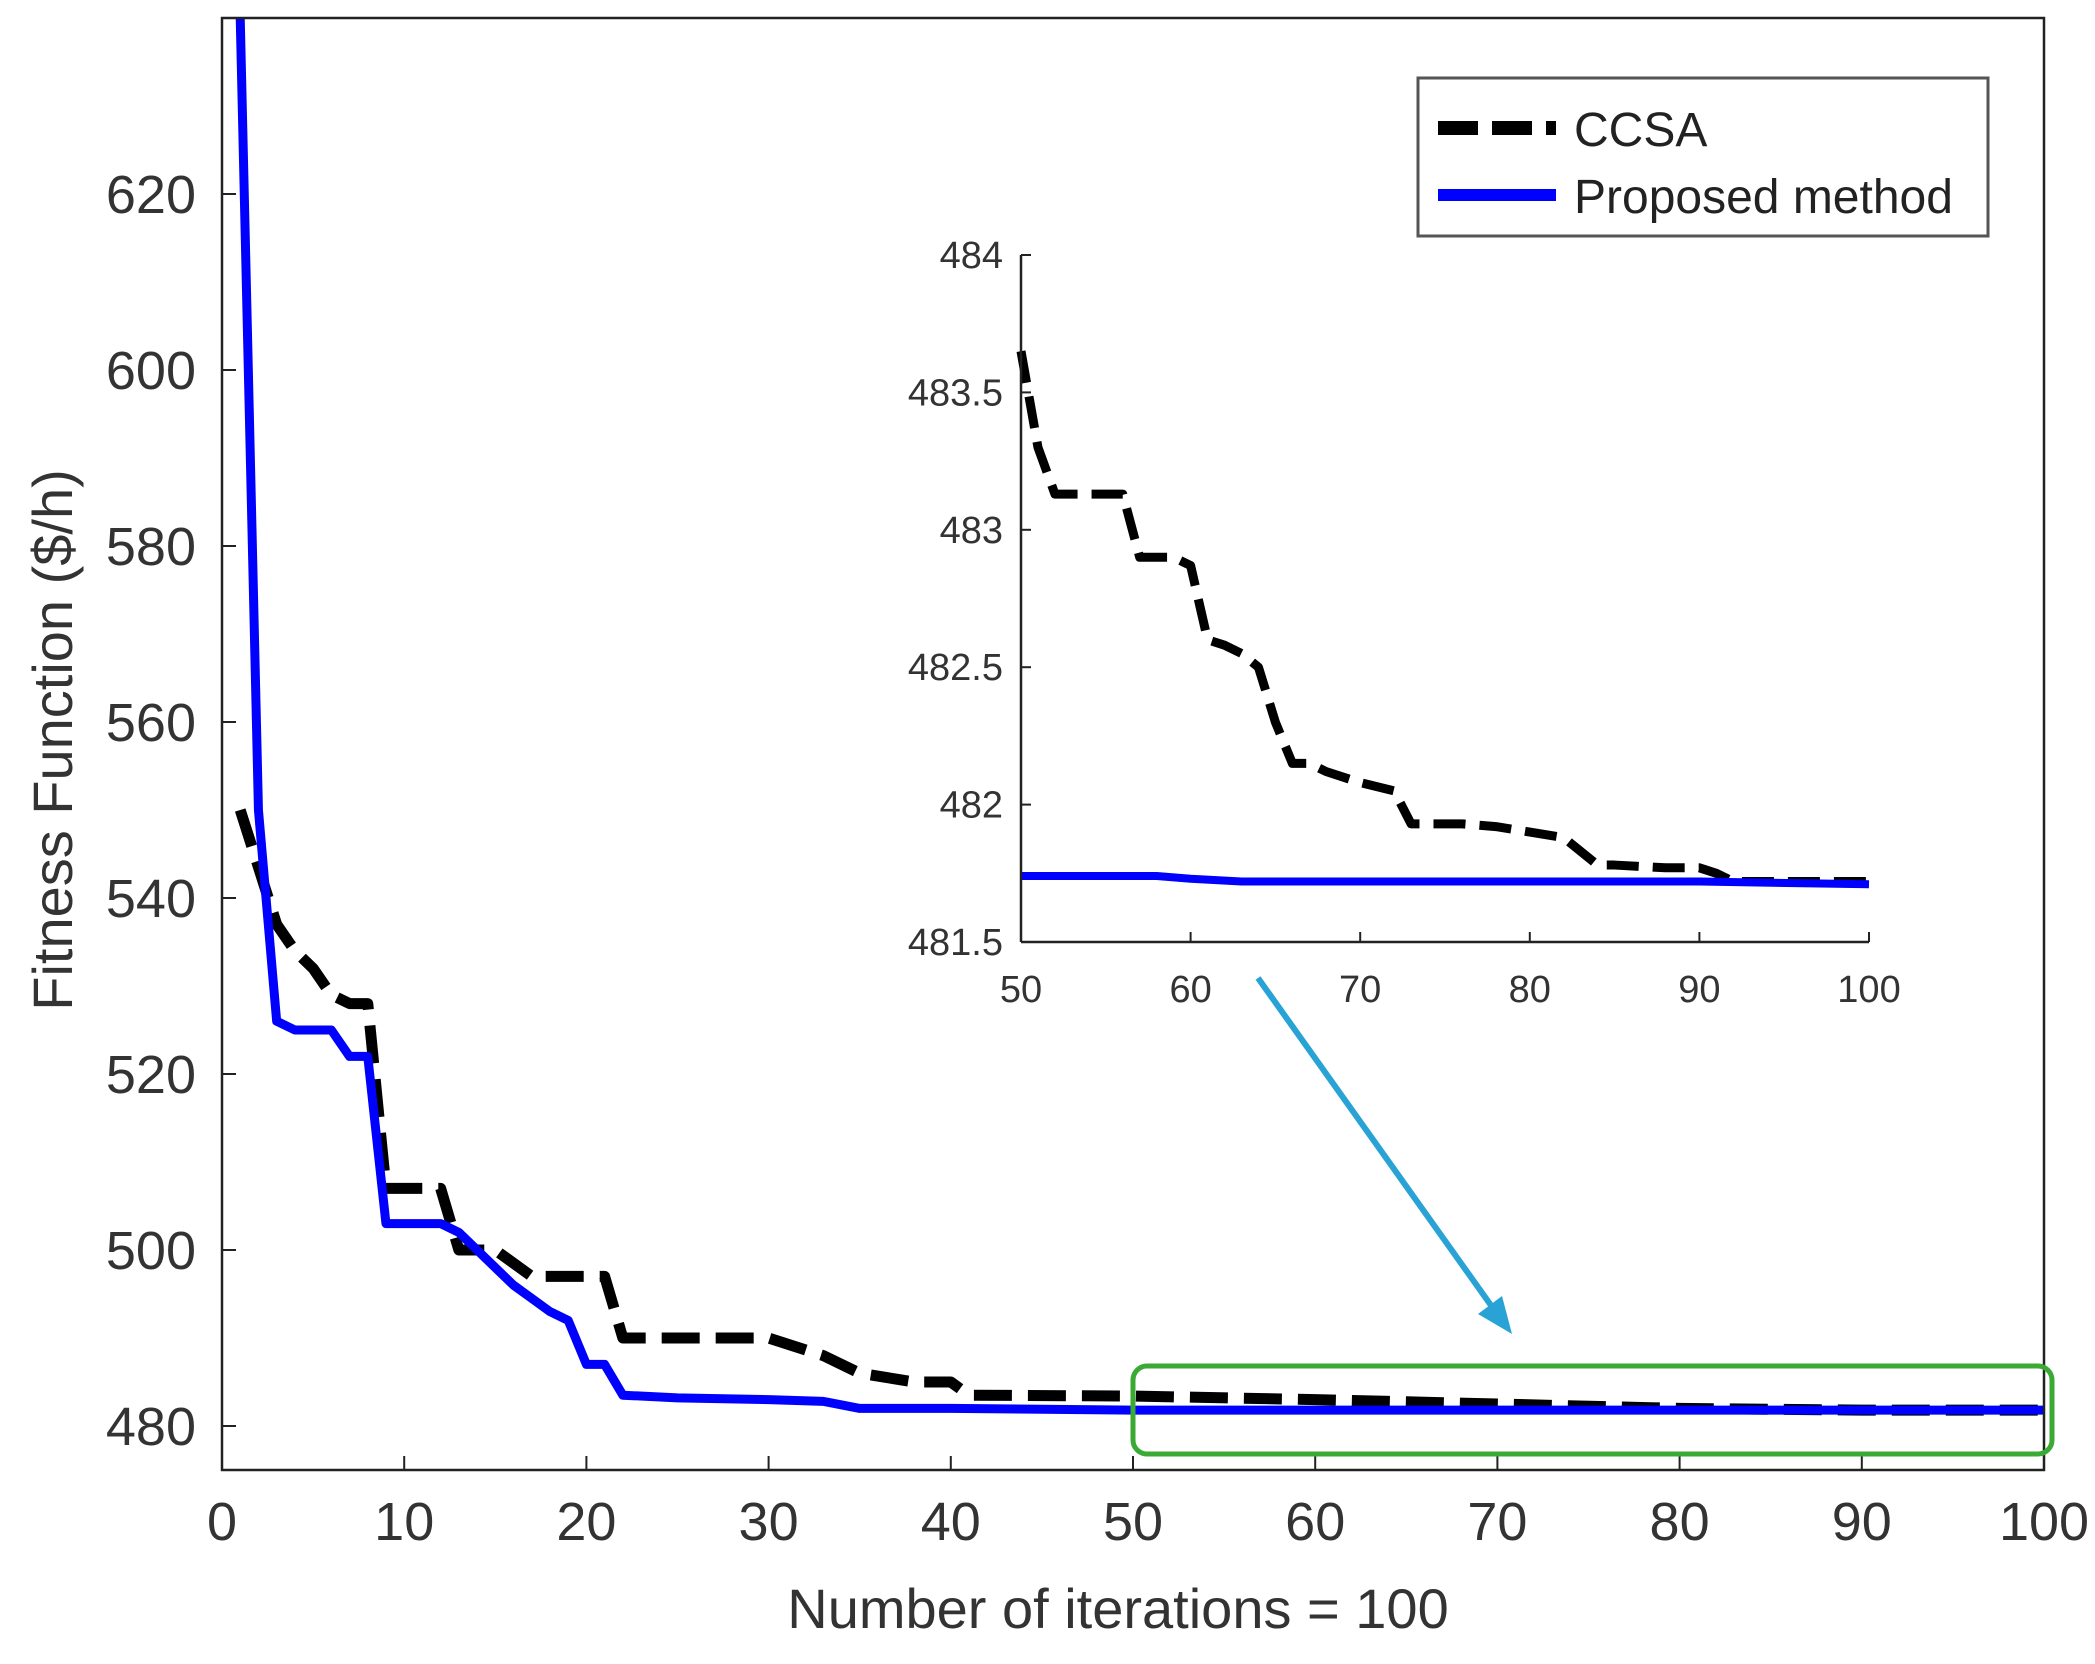  What do you see at coordinates (151, 723) in the screenshot?
I see `main-y-tick-label: 560` at bounding box center [151, 723].